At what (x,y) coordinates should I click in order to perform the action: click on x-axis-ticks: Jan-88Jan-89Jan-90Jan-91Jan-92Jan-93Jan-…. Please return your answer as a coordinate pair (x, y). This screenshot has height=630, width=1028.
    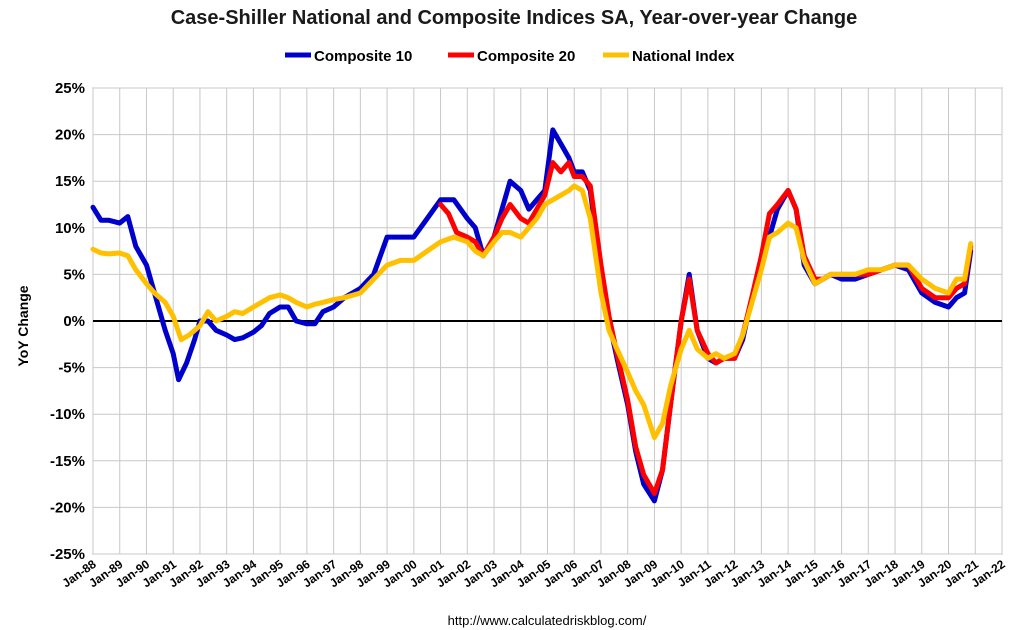
    Looking at the image, I should click on (534, 573).